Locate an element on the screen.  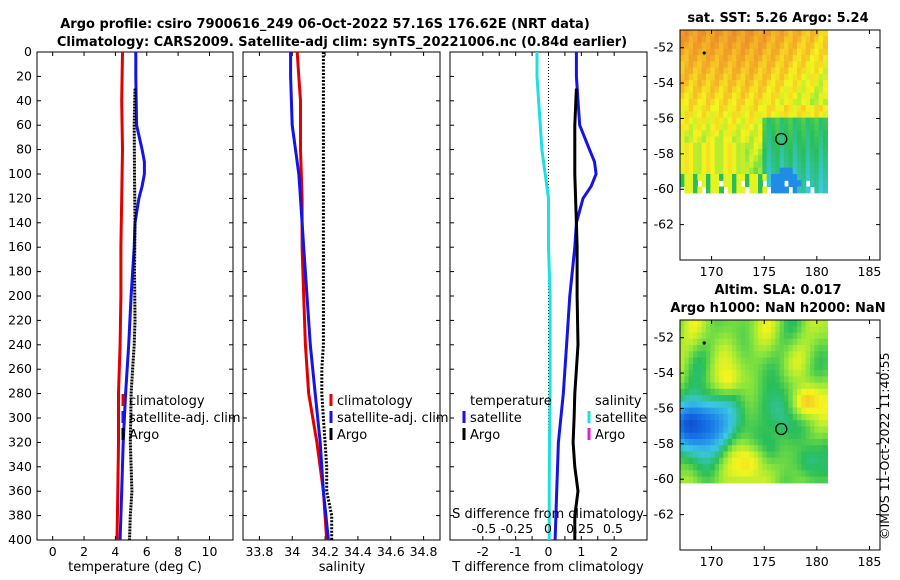
argo-position-marker is located at coordinates (781, 139).